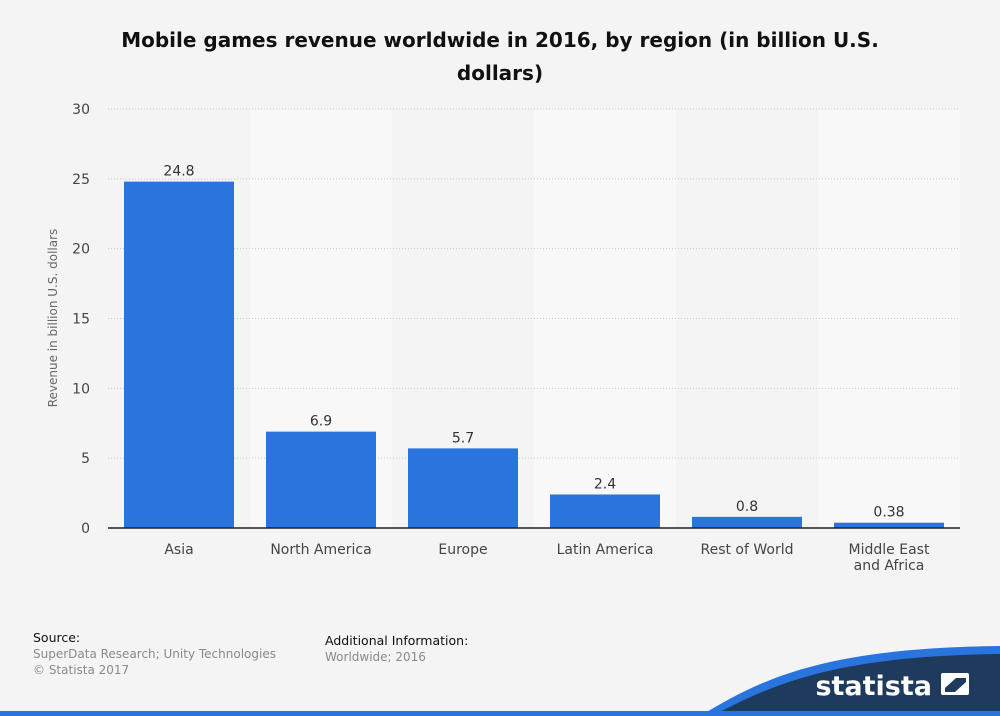  What do you see at coordinates (747, 507) in the screenshot?
I see `data-label: 0.8` at bounding box center [747, 507].